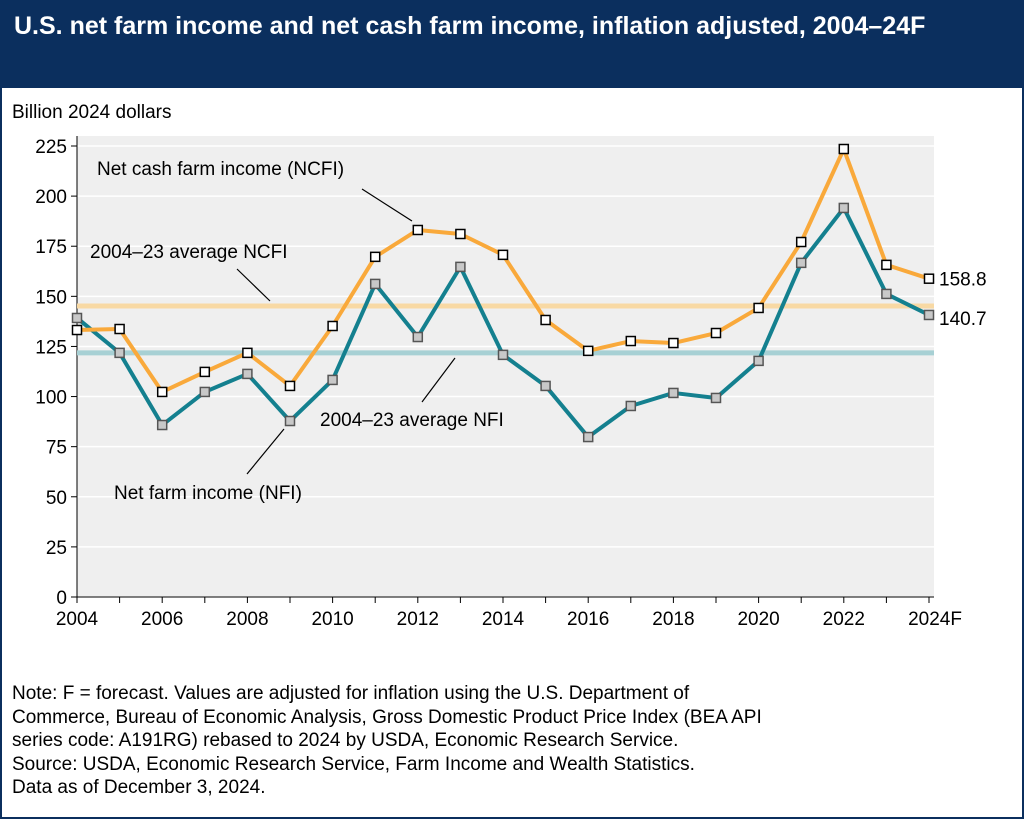 This screenshot has height=819, width=1024. What do you see at coordinates (220, 169) in the screenshot?
I see `annotation-label: Net cash farm income (NCFI)` at bounding box center [220, 169].